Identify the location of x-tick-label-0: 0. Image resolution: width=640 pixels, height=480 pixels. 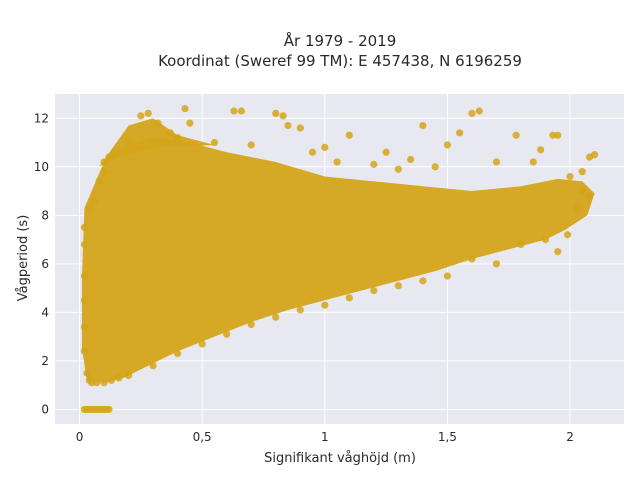
(80, 437).